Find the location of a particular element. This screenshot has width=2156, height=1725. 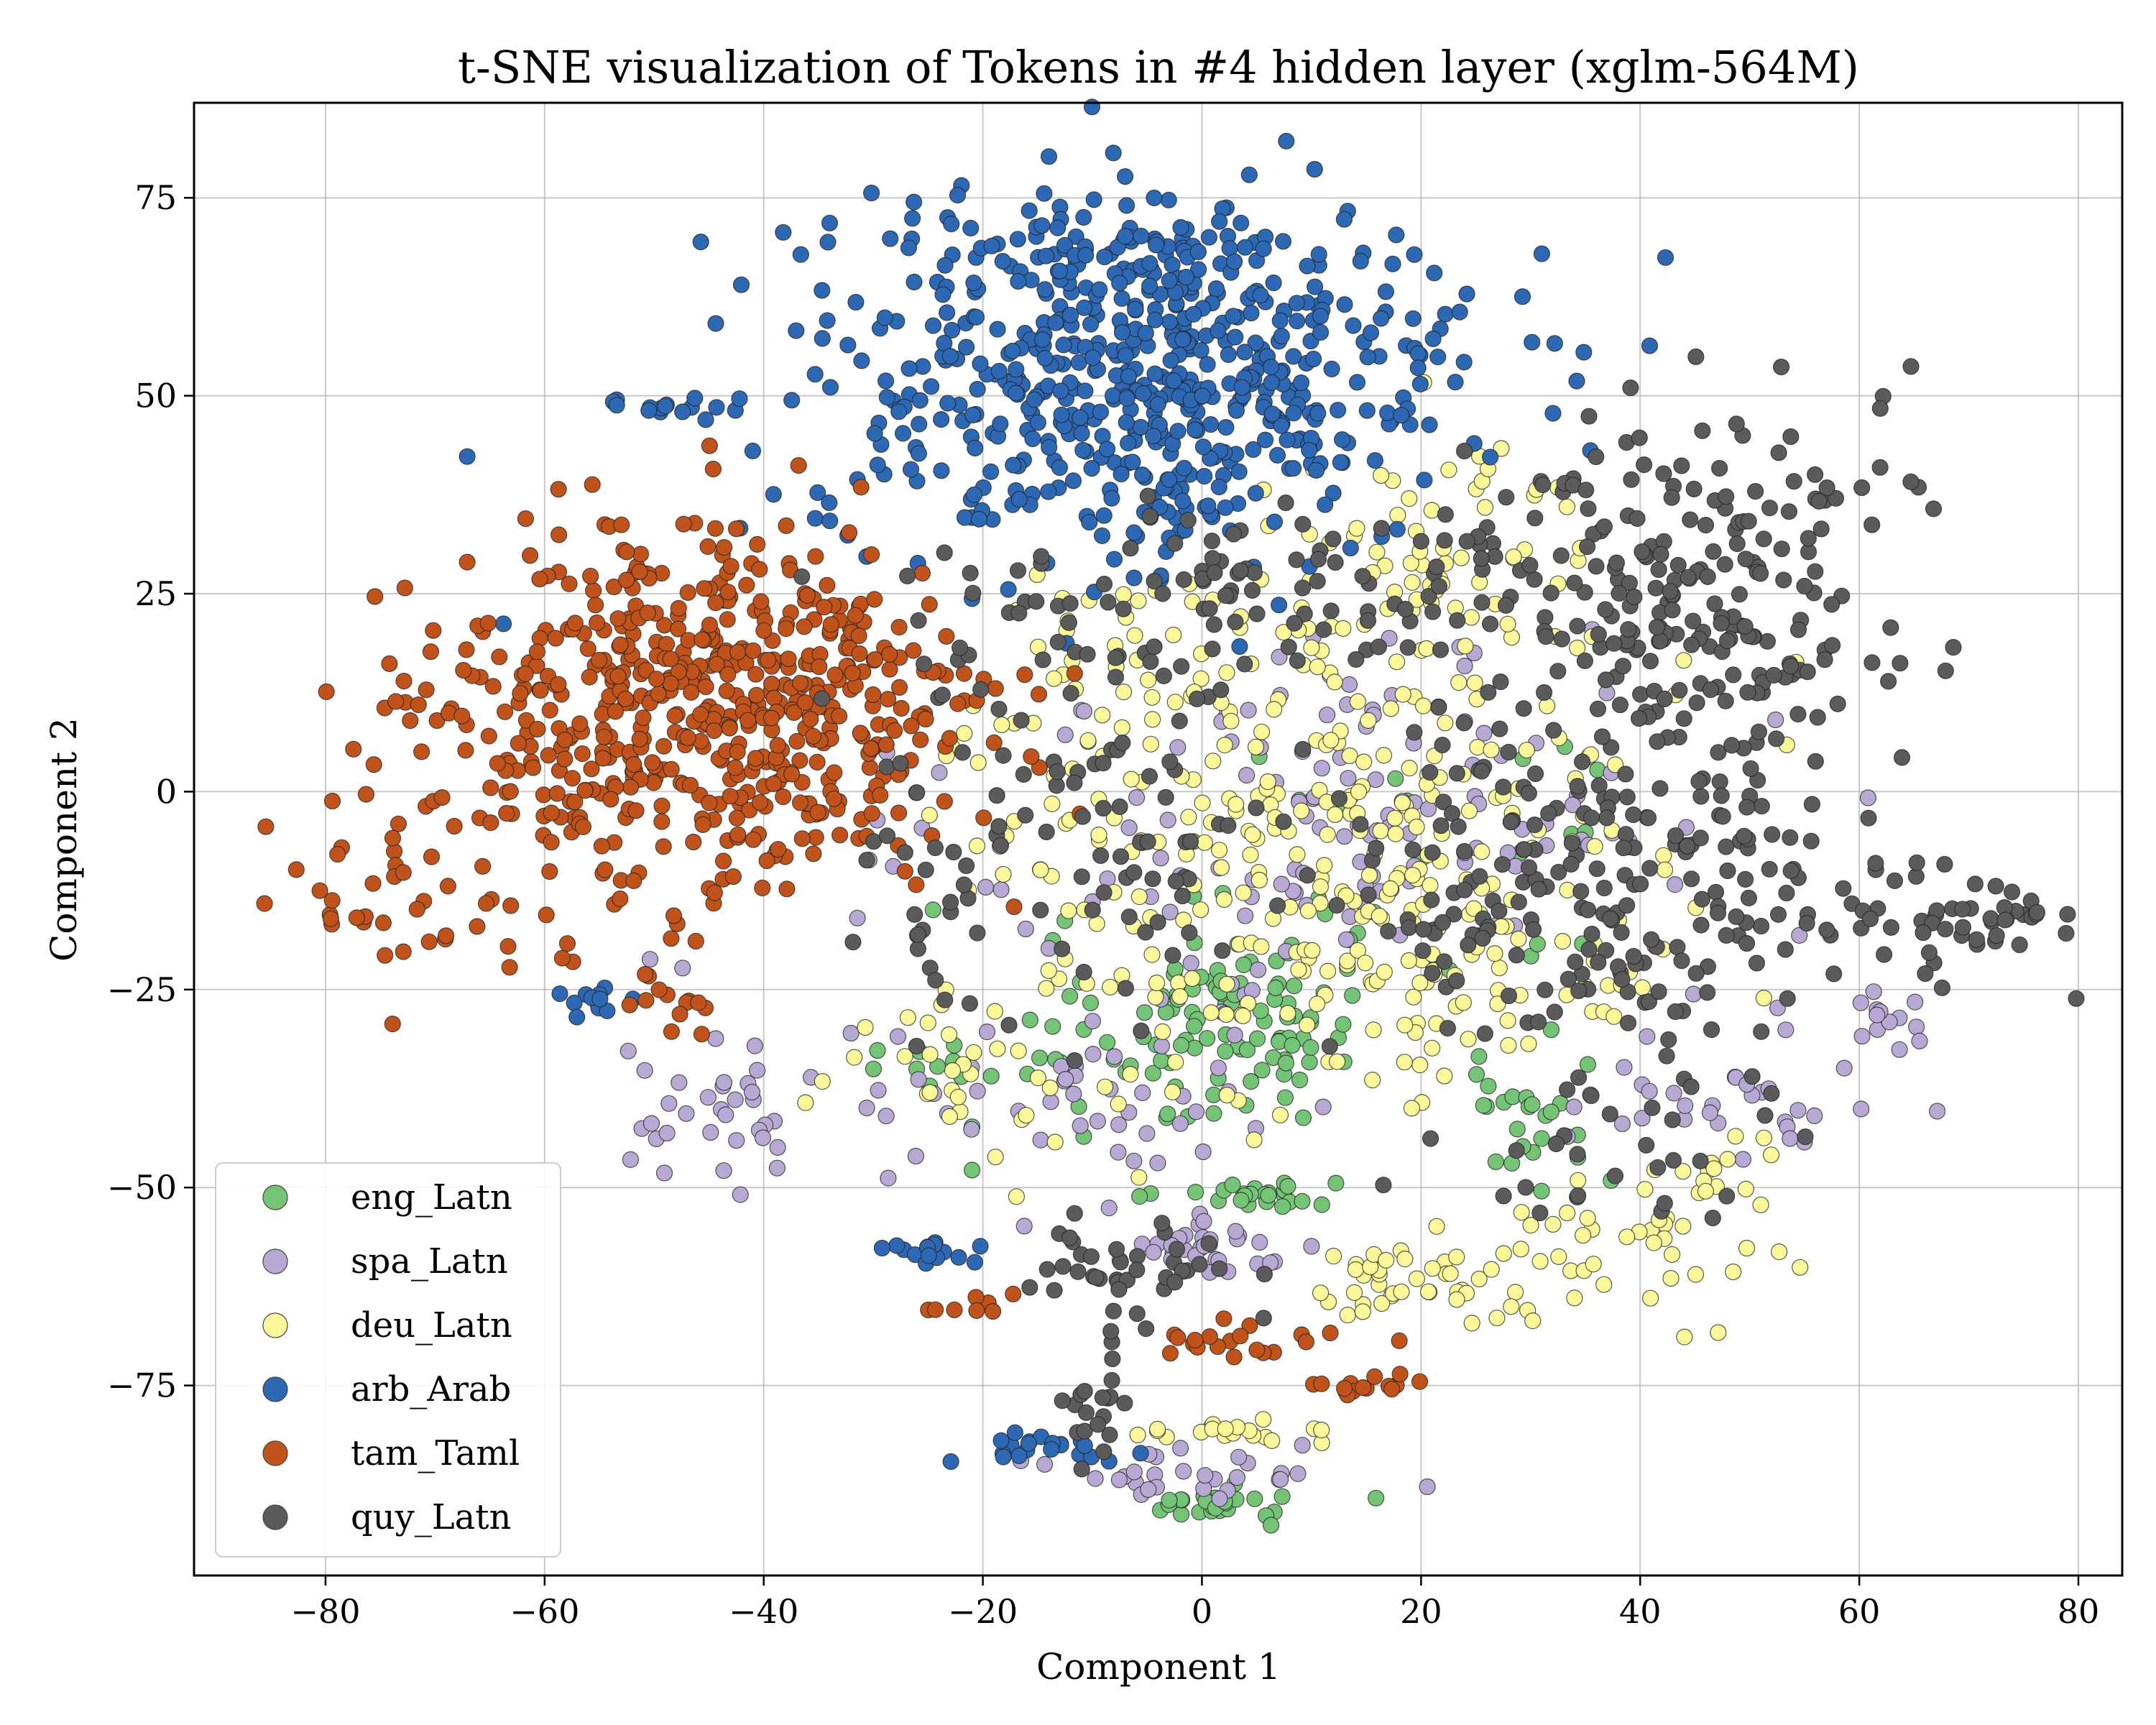

y-tick-label: 50 is located at coordinates (155, 396).